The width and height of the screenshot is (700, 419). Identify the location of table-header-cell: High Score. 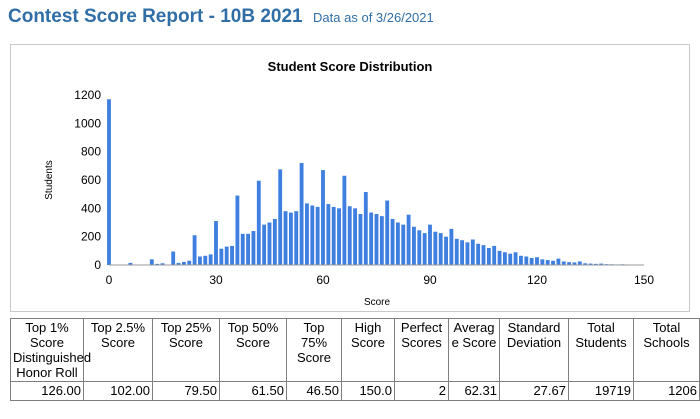
(368, 350).